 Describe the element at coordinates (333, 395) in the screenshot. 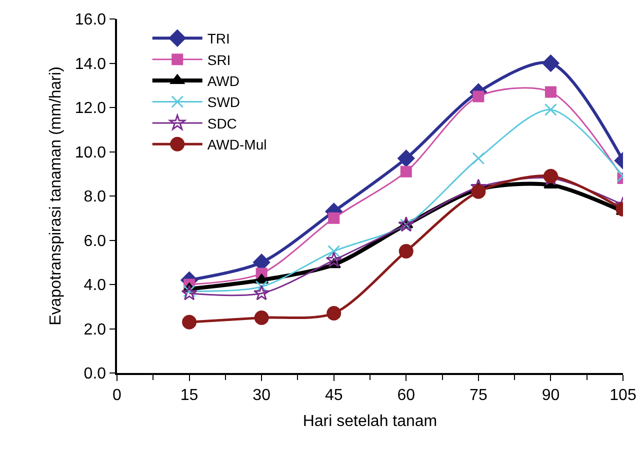

I see `x-tick-label: 45` at that location.